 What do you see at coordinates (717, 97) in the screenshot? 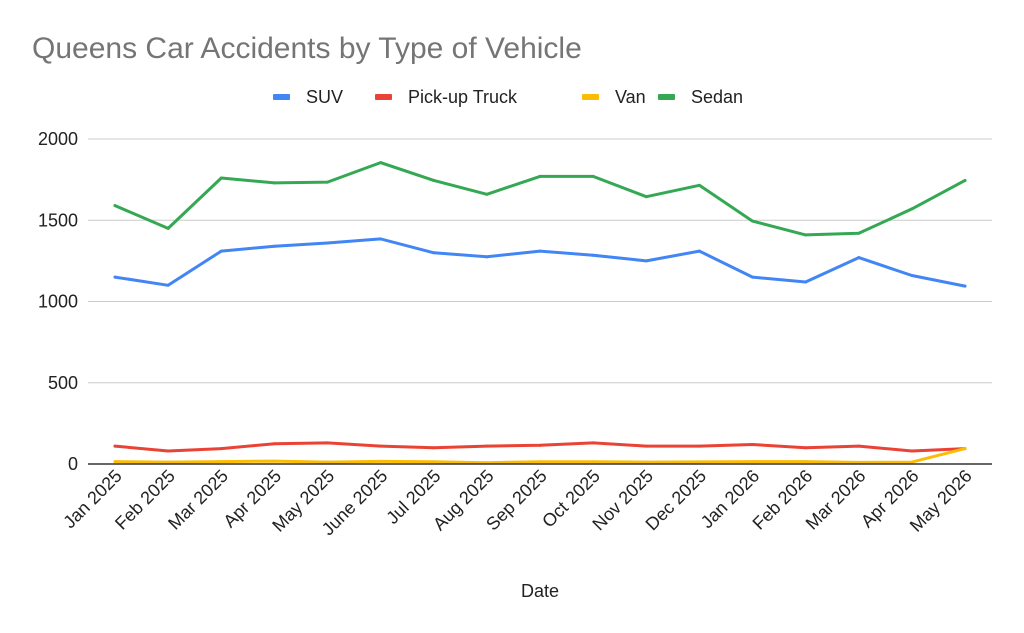
I see `legend-label: Sedan` at bounding box center [717, 97].